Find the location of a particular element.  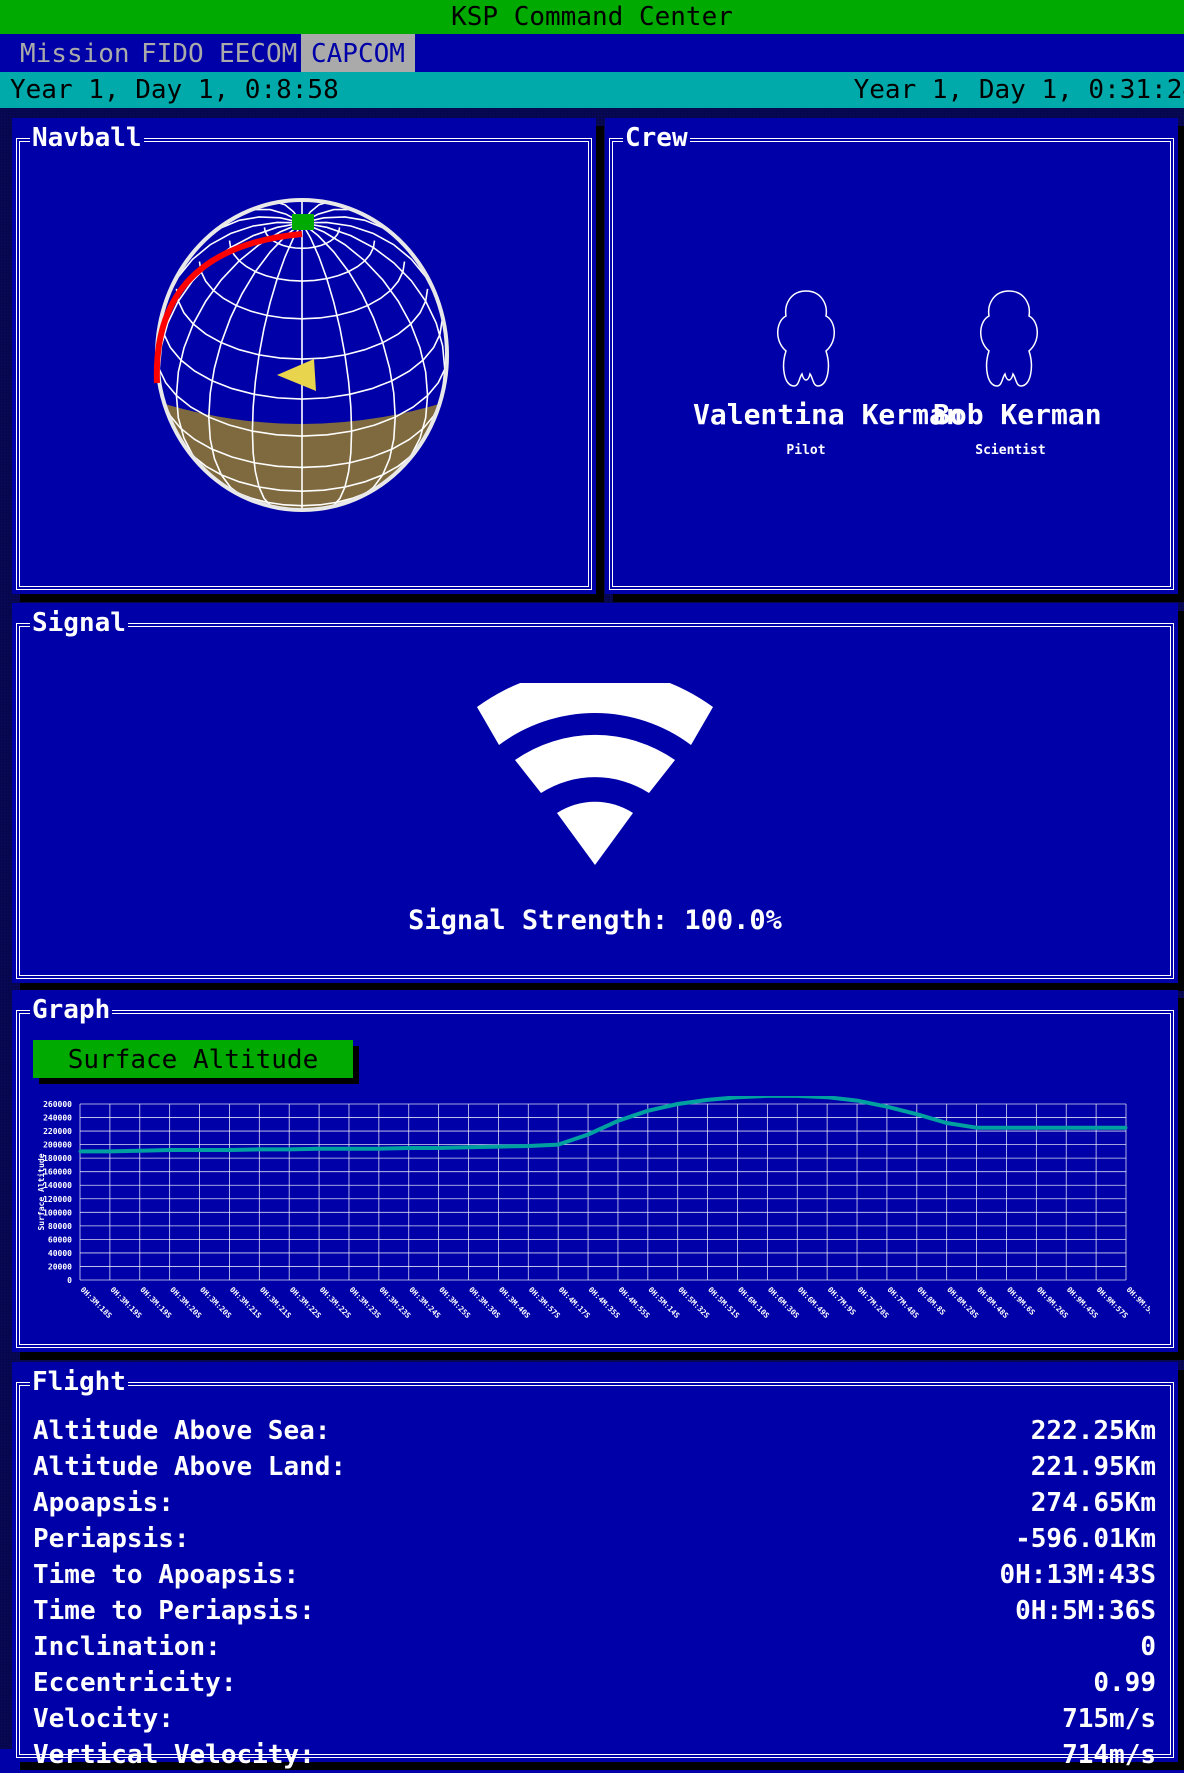

y-tick-label: 220000 is located at coordinates (57, 1131).